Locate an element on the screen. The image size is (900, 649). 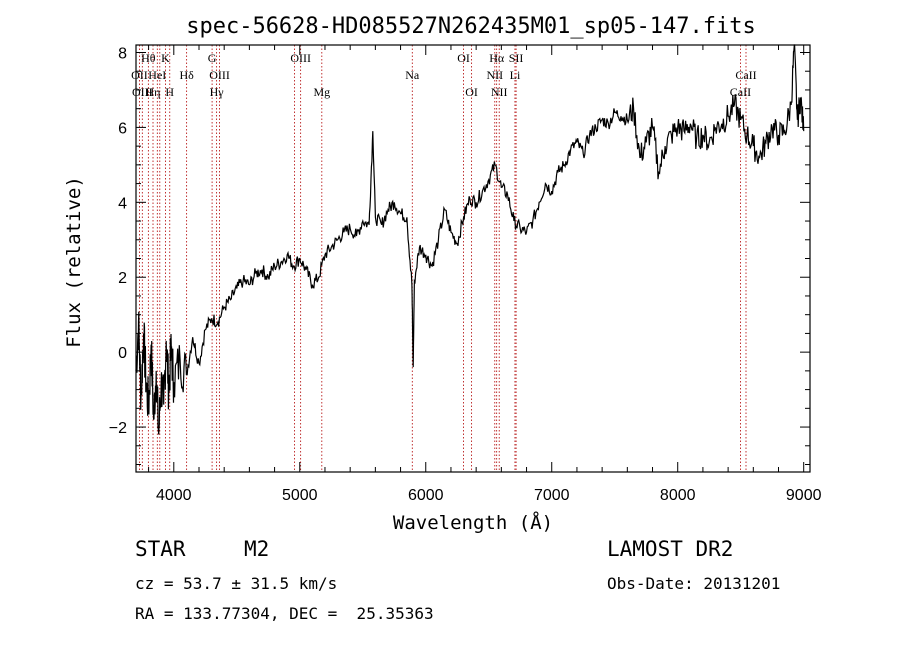
y-tick-label: 2 is located at coordinates (122, 278).